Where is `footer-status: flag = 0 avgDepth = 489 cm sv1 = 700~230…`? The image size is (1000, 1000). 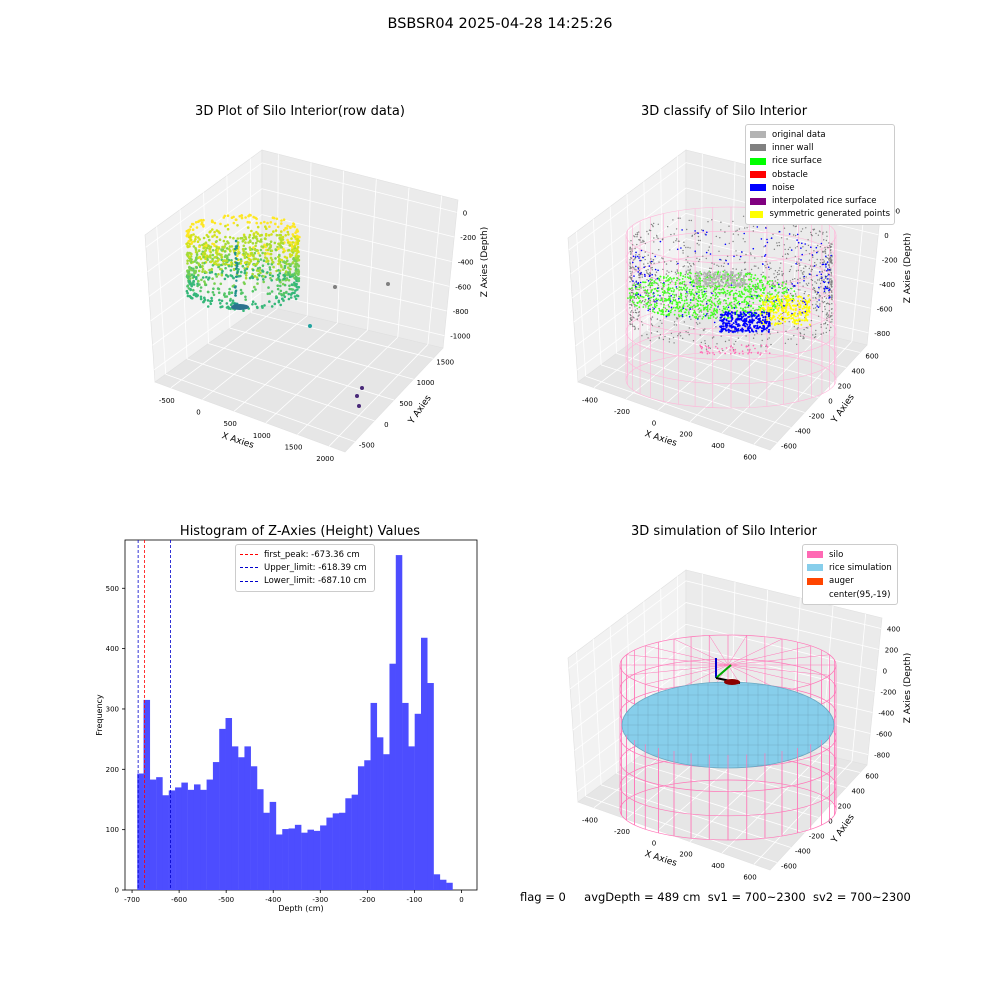 footer-status: flag = 0 avgDepth = 489 cm sv1 = 700~230… is located at coordinates (715, 897).